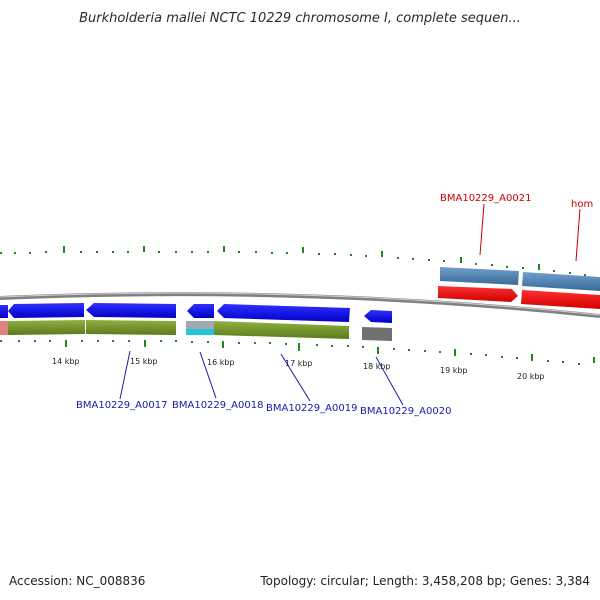 The height and width of the screenshot is (600, 600). I want to click on scale-label-16kbp: 16 kbp, so click(221, 362).